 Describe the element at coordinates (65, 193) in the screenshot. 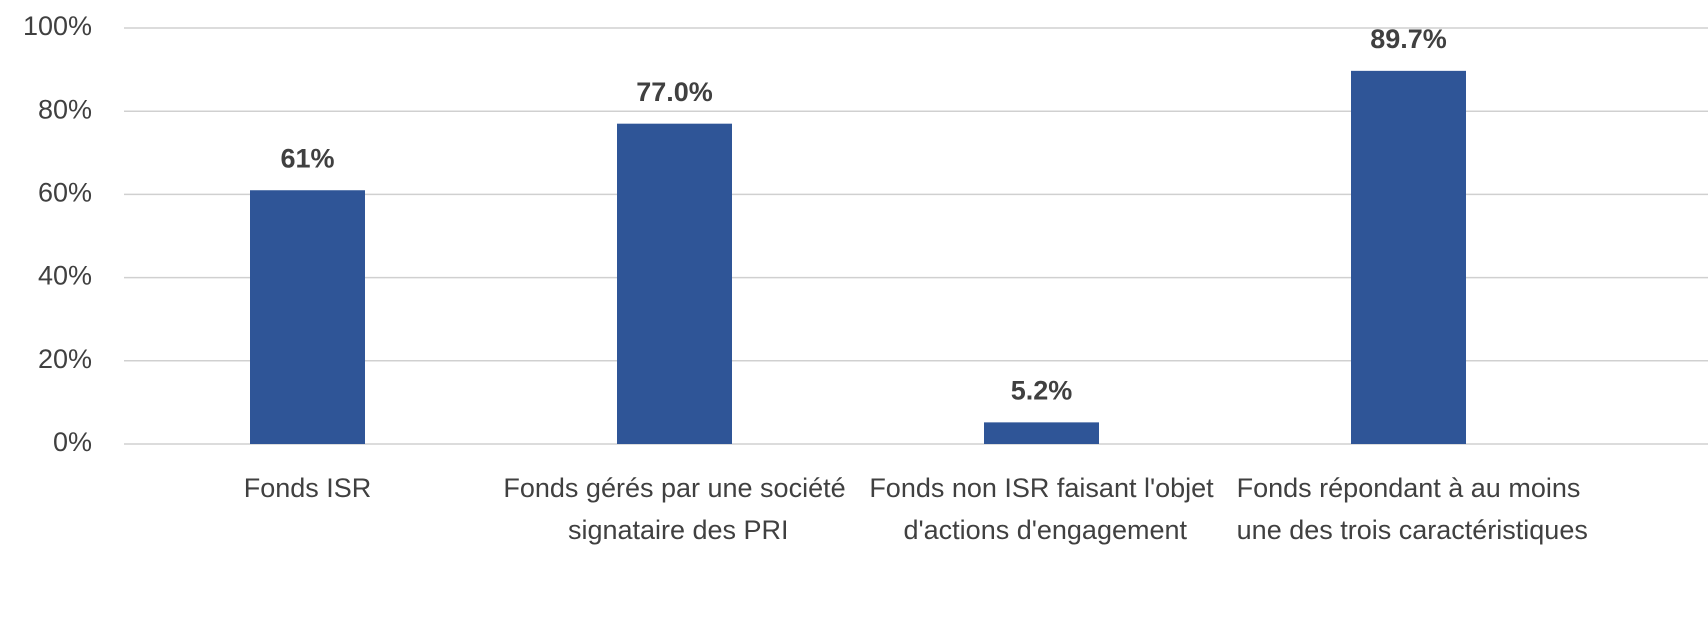

I see `y-tick-label: 60%` at that location.